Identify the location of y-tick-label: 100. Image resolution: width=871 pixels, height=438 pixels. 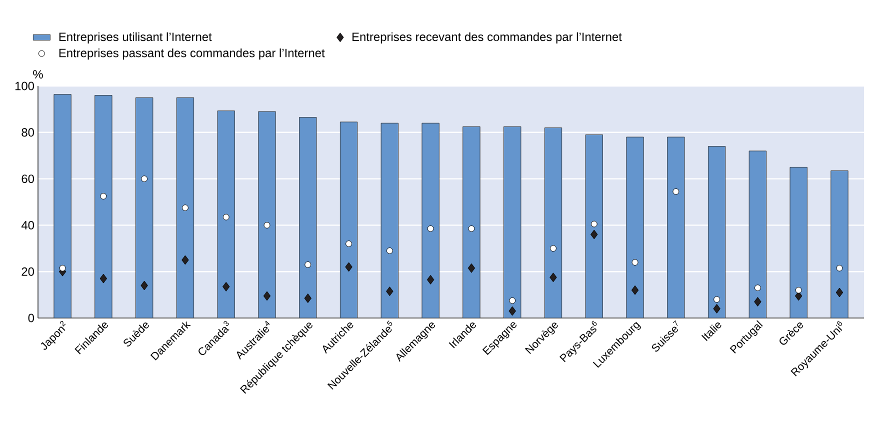
(24, 86).